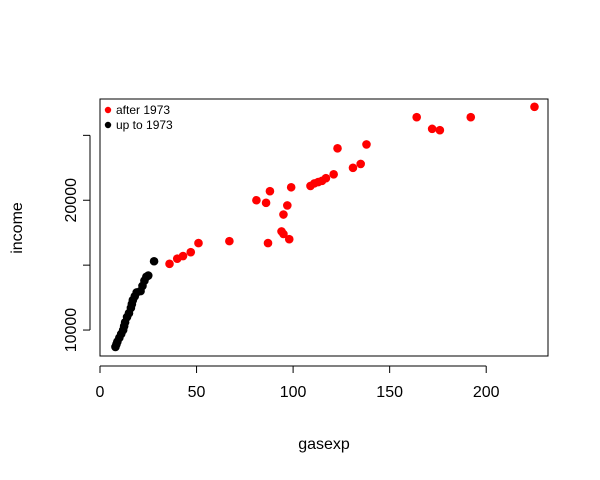 The width and height of the screenshot is (600, 480). Describe the element at coordinates (71, 200) in the screenshot. I see `y-tick-label: 20000` at that location.